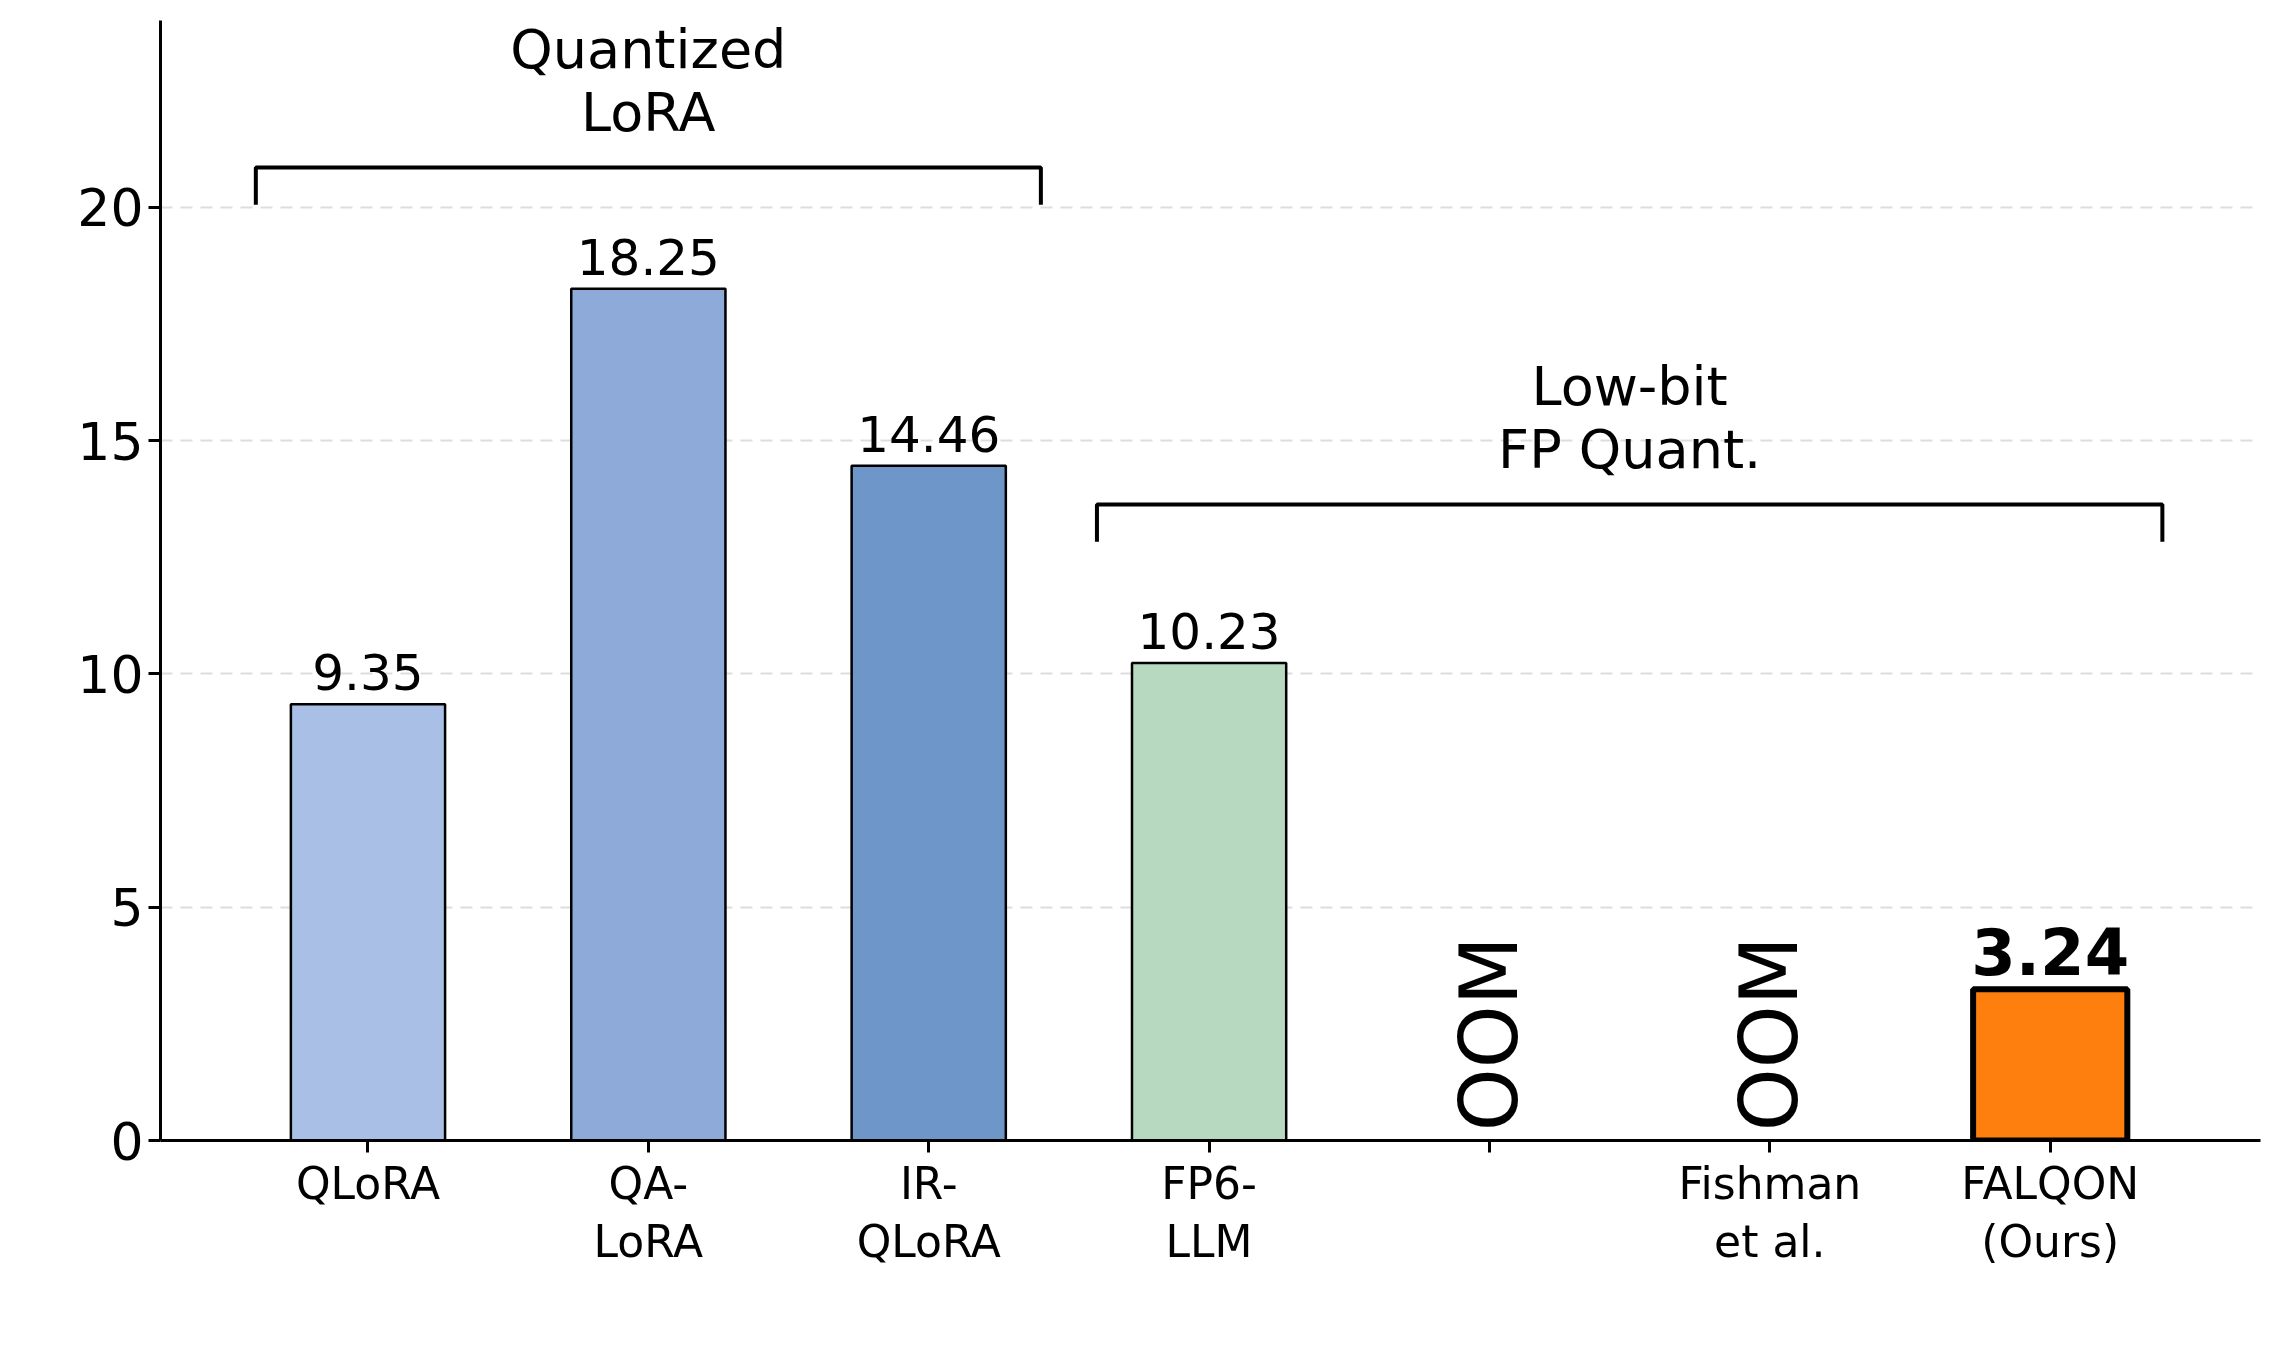  I want to click on data-label: 14.46, so click(929, 434).